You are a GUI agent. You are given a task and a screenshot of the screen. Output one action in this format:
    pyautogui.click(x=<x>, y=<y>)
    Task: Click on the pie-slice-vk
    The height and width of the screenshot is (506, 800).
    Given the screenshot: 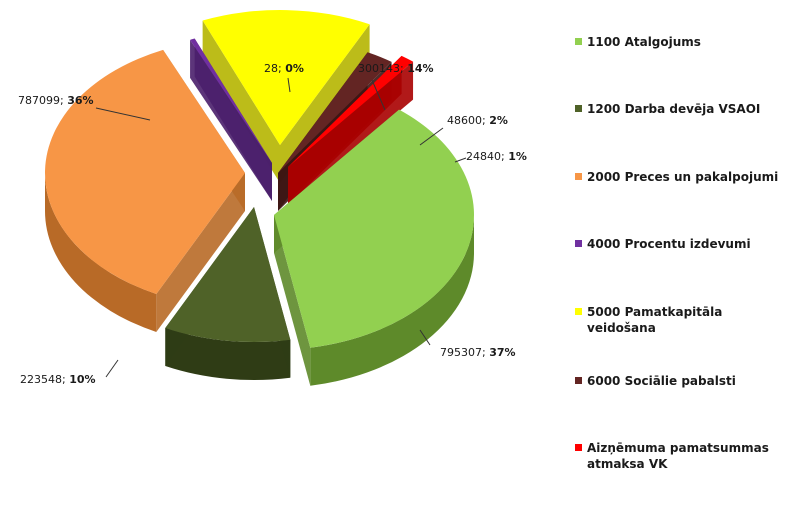 What is the action you would take?
    pyautogui.click(x=351, y=130)
    